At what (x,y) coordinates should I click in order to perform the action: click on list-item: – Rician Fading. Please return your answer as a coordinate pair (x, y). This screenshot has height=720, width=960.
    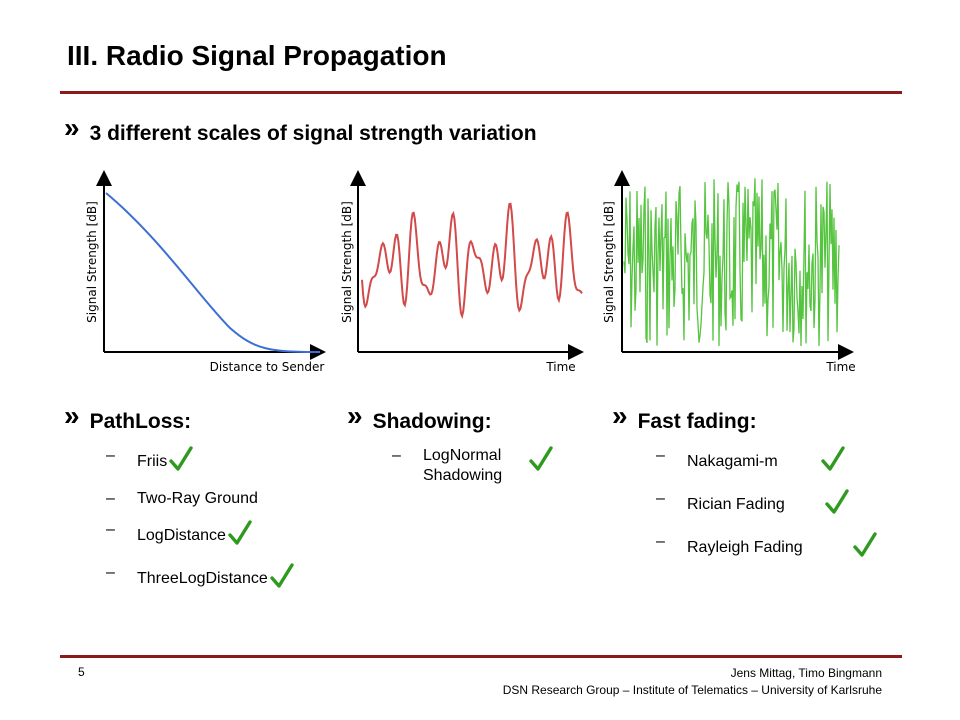
    Looking at the image, I should click on (771, 505).